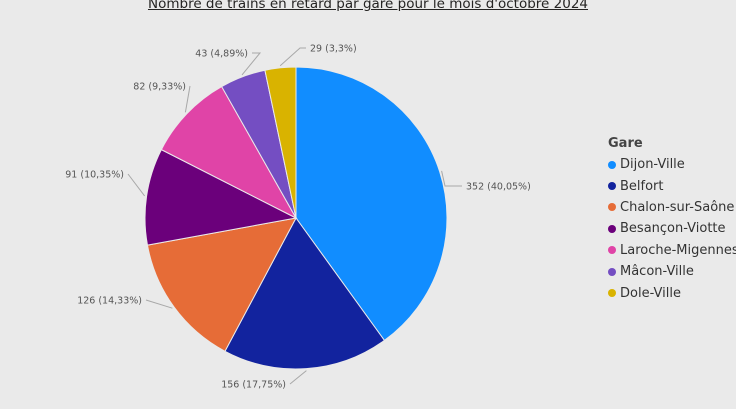 The height and width of the screenshot is (409, 736). Describe the element at coordinates (109, 301) in the screenshot. I see `data-label-chalon-sur-saone: 126 (14,33%)` at that location.